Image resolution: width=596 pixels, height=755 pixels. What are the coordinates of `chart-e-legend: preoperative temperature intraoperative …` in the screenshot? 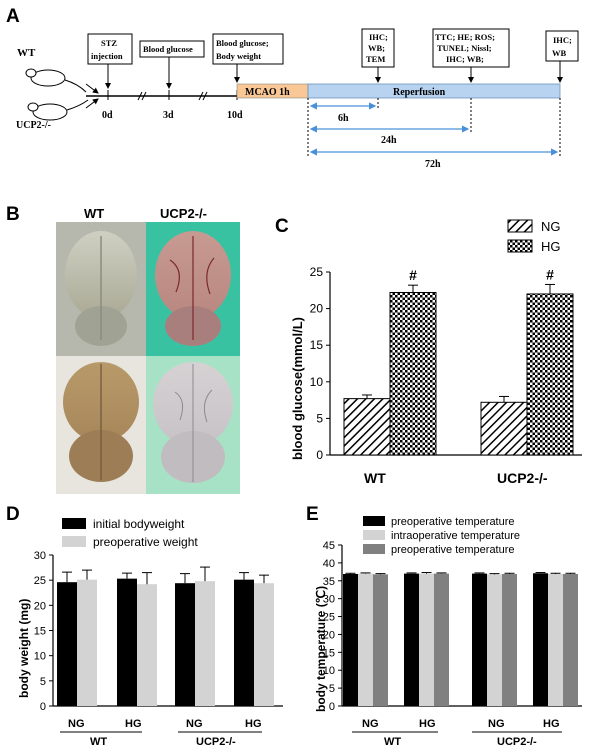 It's located at (441, 536).